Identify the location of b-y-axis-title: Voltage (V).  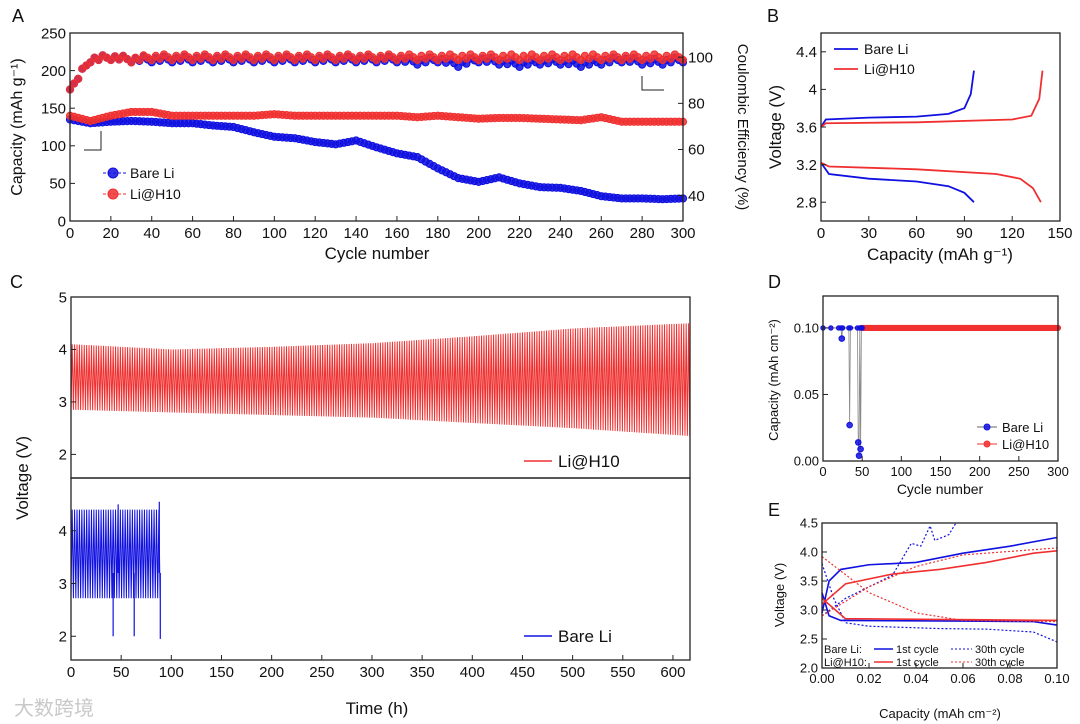
(775, 127).